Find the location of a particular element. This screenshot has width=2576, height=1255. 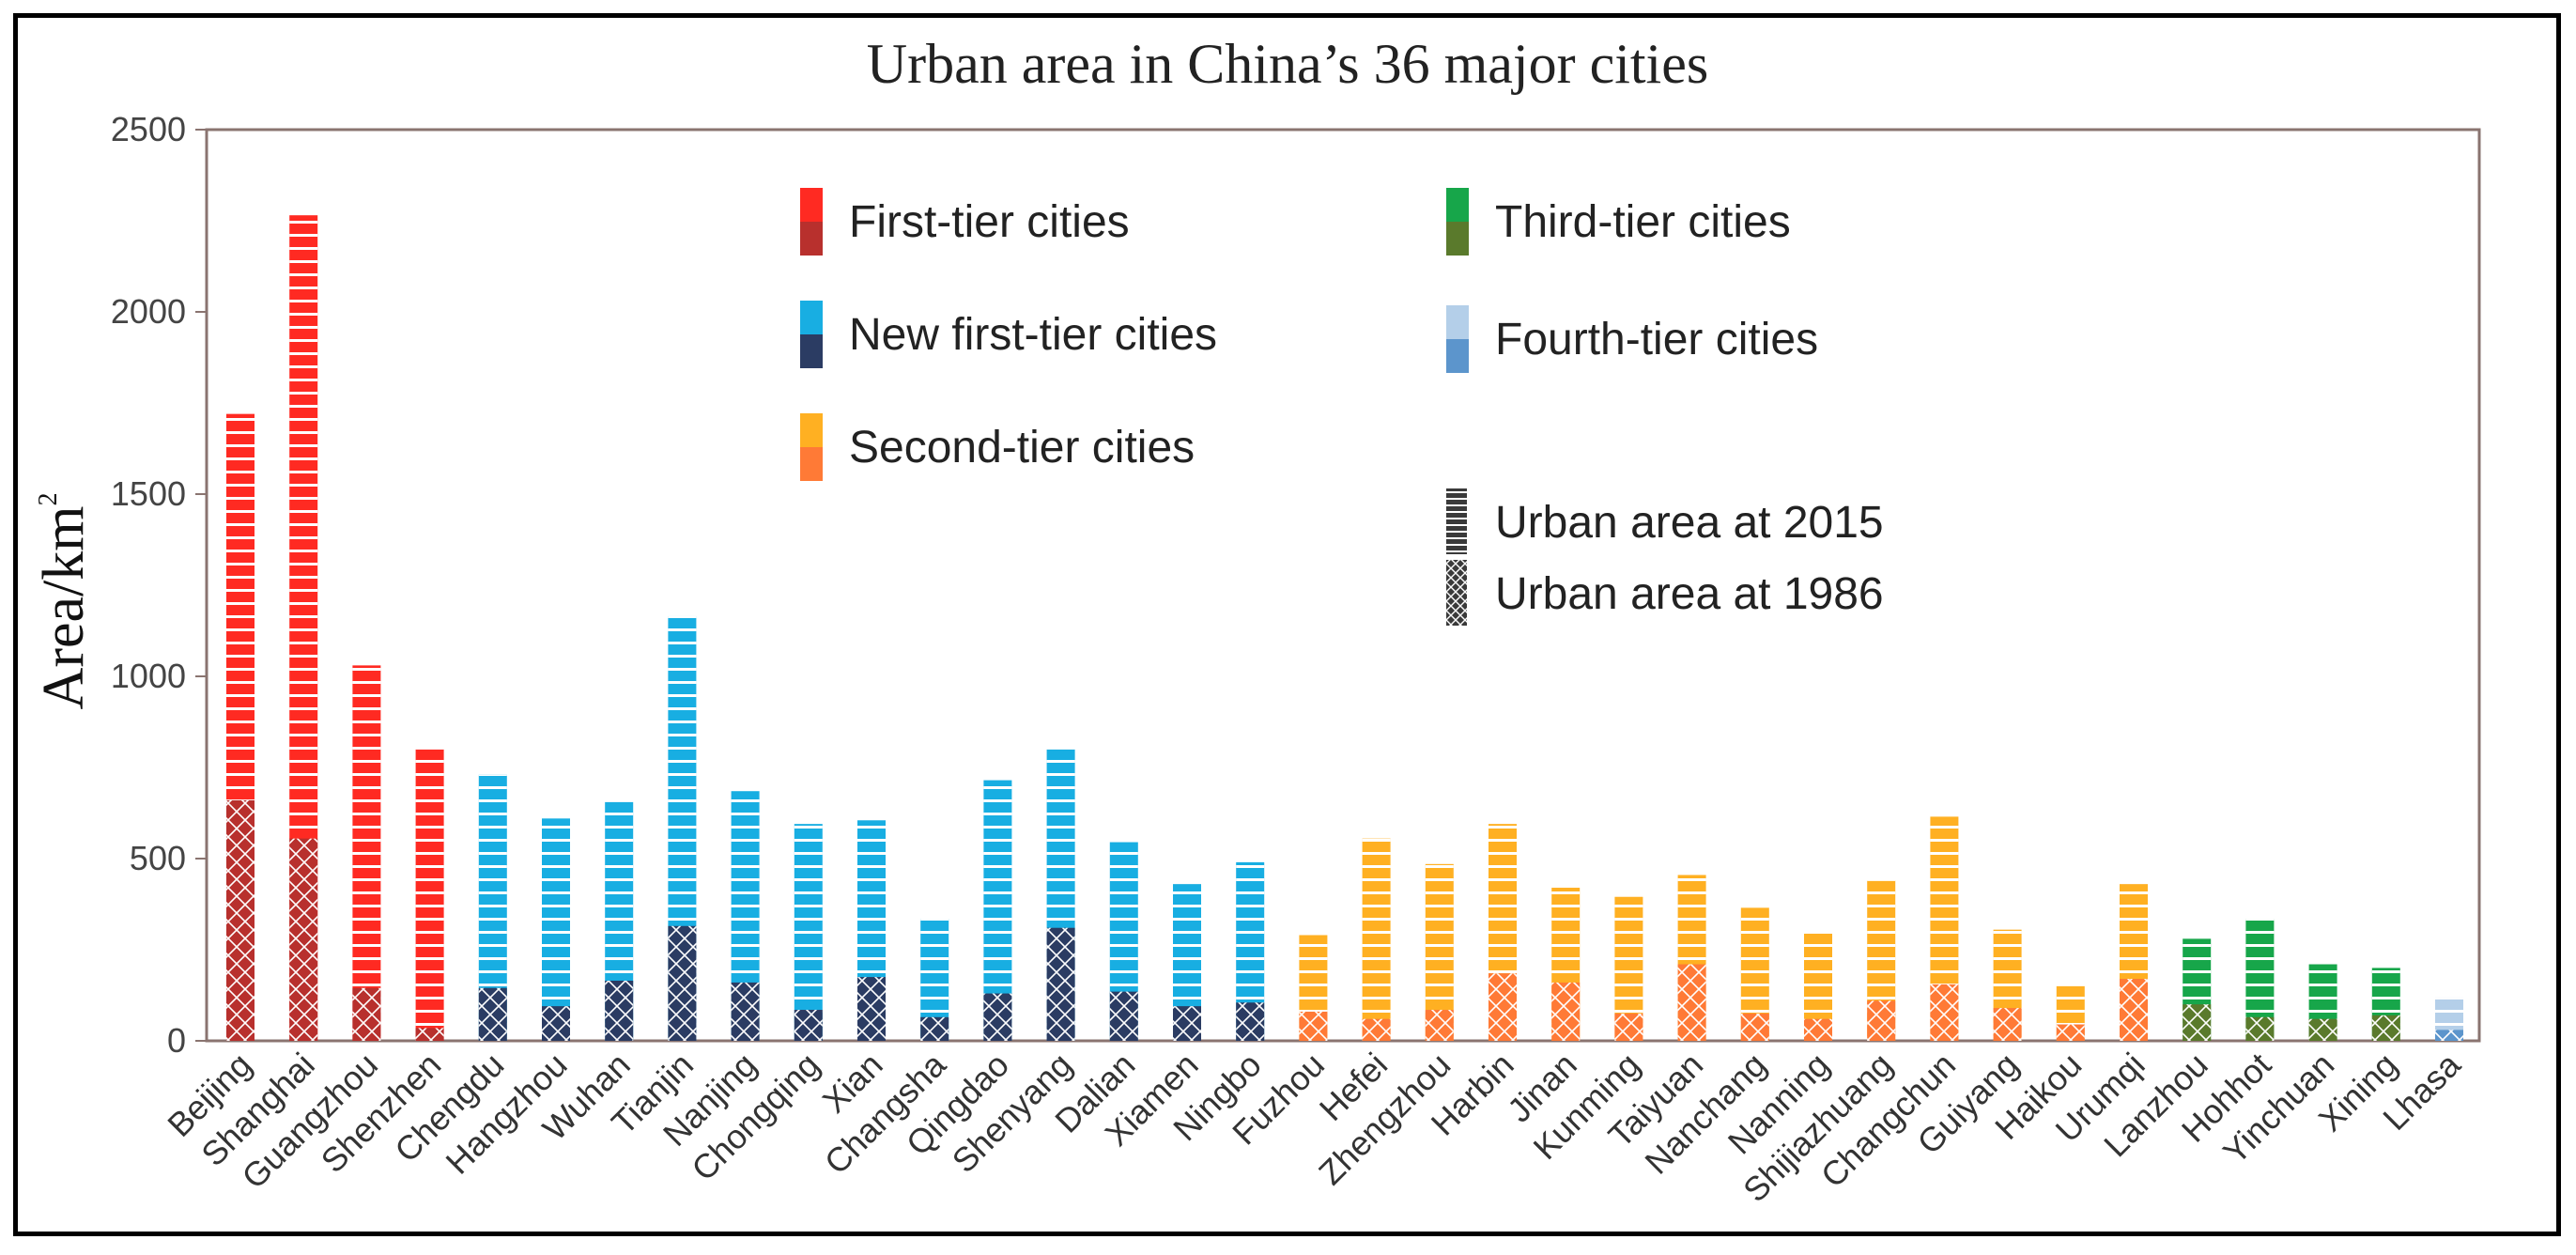

bar-lhasa is located at coordinates (2449, 1019).